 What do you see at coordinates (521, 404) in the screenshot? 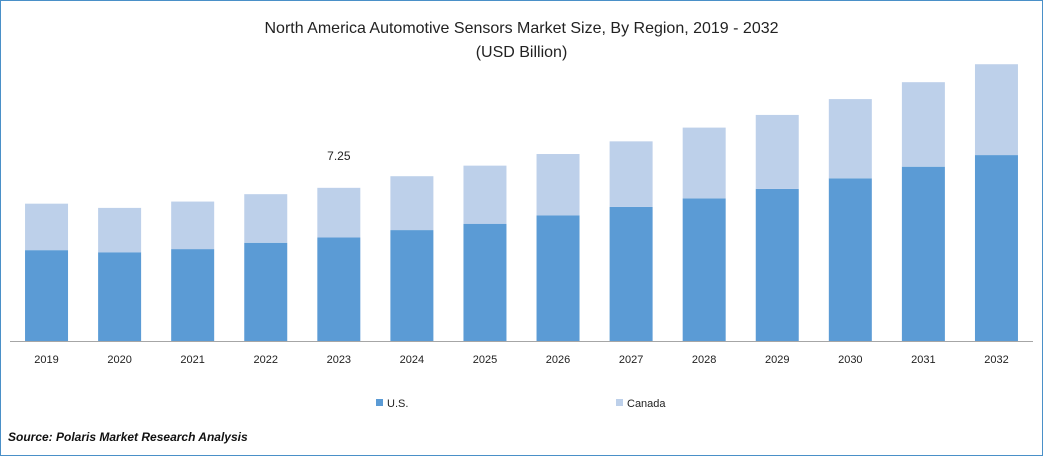
I see `legend: U.S. Canada` at bounding box center [521, 404].